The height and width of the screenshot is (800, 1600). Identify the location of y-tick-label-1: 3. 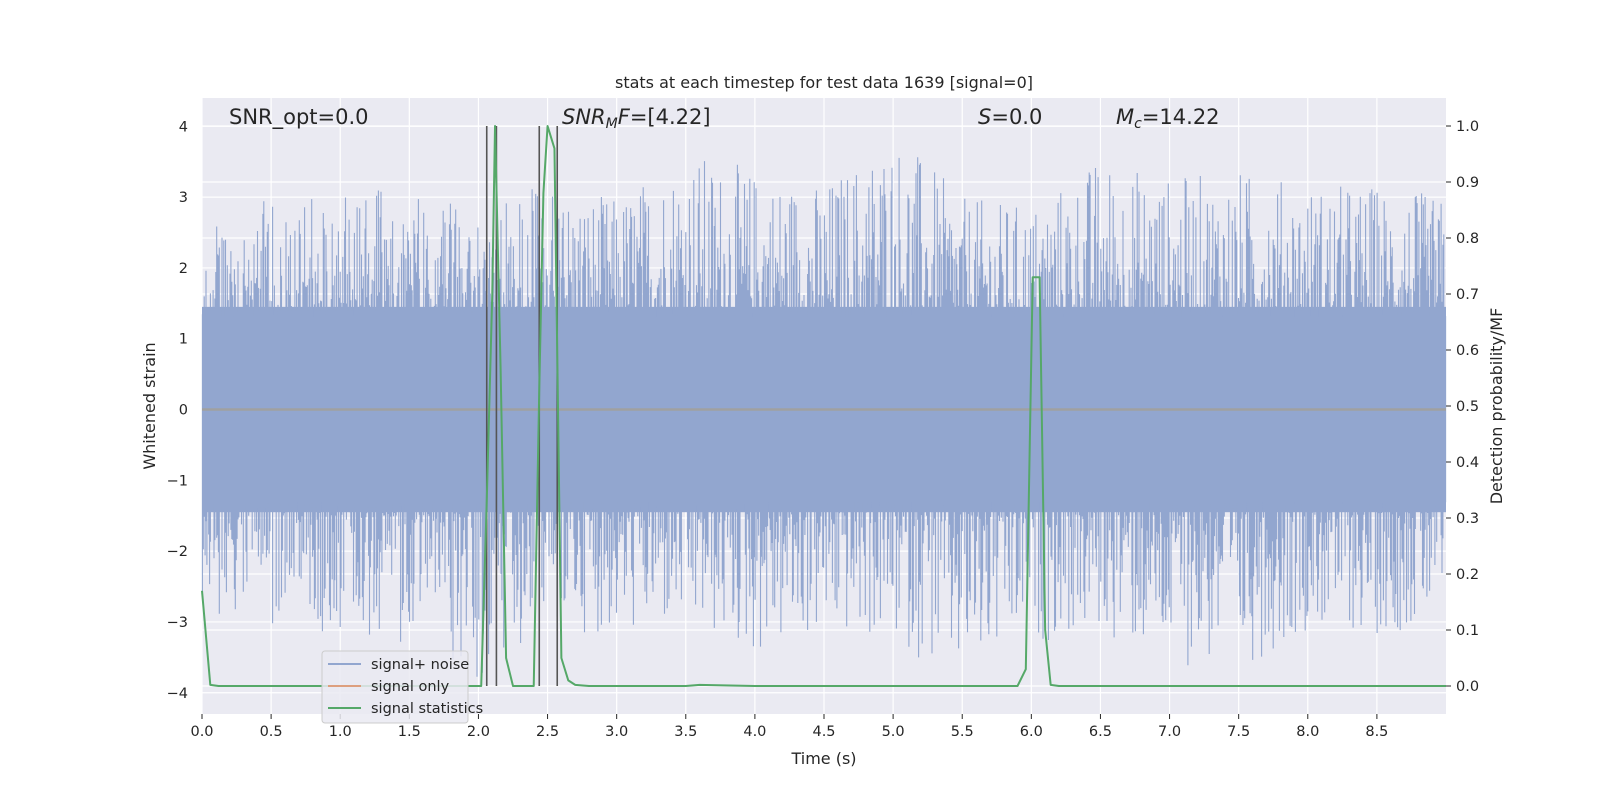
(183, 198).